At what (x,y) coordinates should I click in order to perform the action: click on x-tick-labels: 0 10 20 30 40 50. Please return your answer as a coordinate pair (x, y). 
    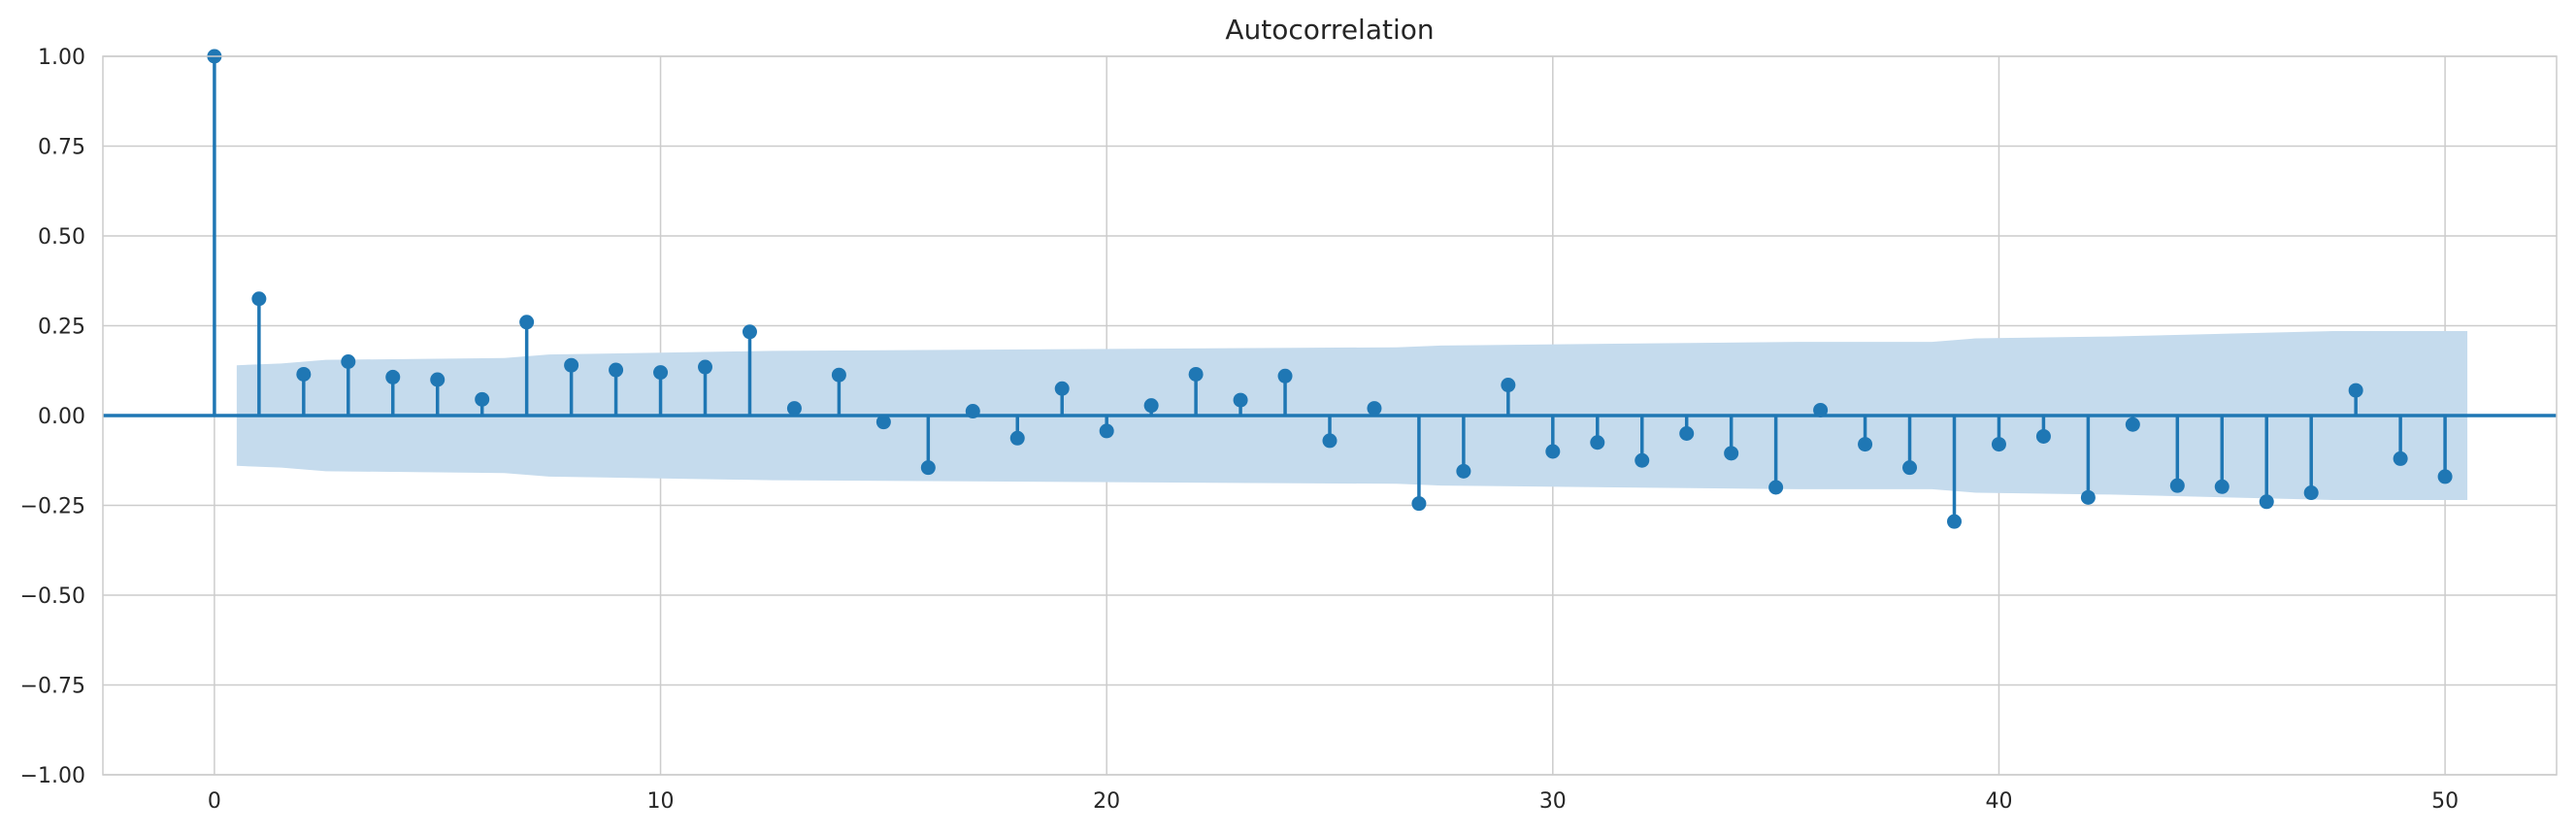
    Looking at the image, I should click on (1333, 801).